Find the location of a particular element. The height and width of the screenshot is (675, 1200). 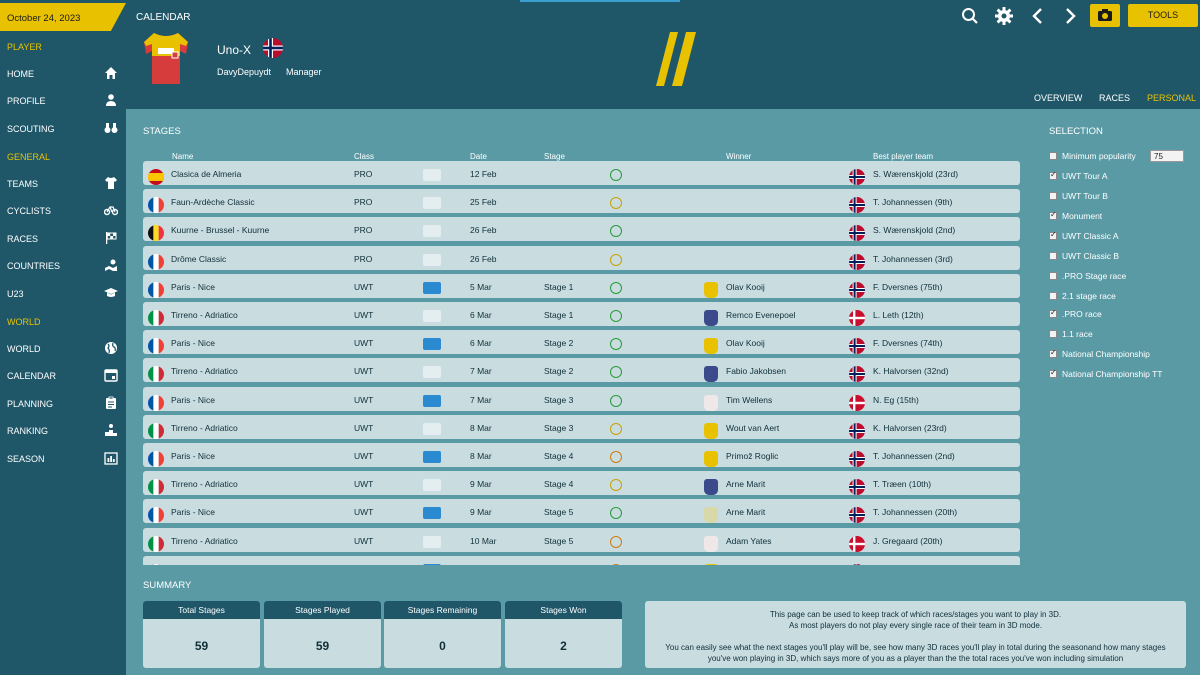

nav-item-races: RACES is located at coordinates (63, 238).